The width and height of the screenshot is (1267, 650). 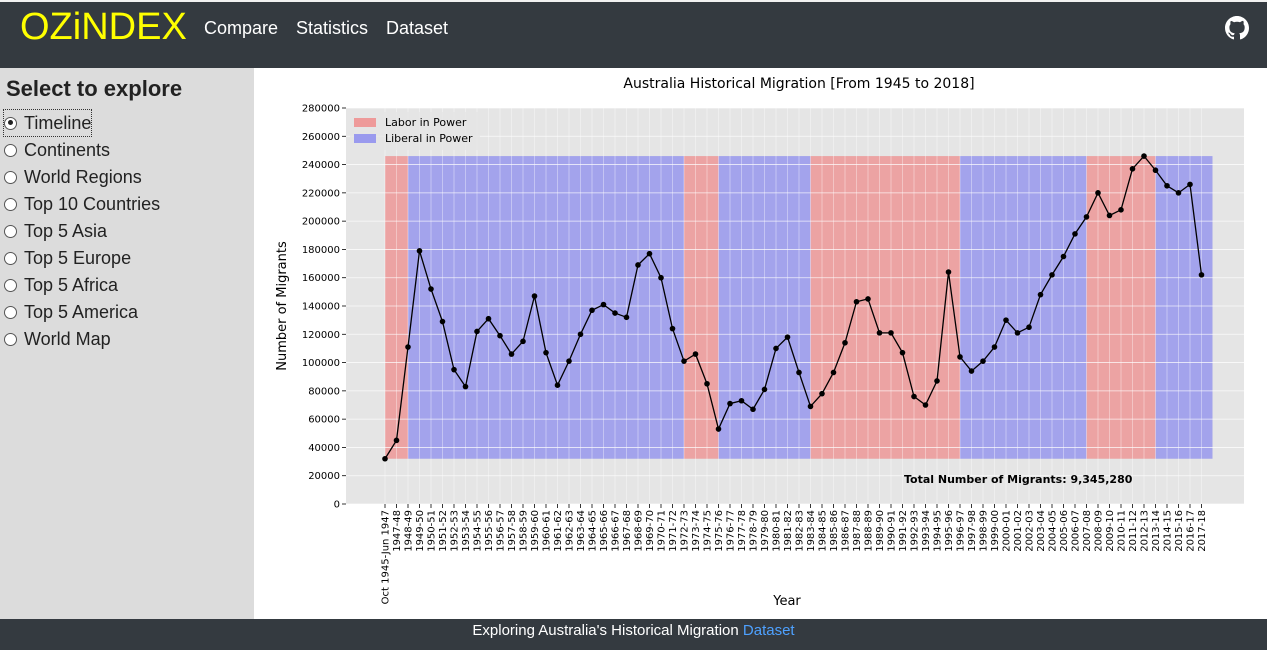 What do you see at coordinates (604, 531) in the screenshot?
I see `x-tick-label: 1965-66` at bounding box center [604, 531].